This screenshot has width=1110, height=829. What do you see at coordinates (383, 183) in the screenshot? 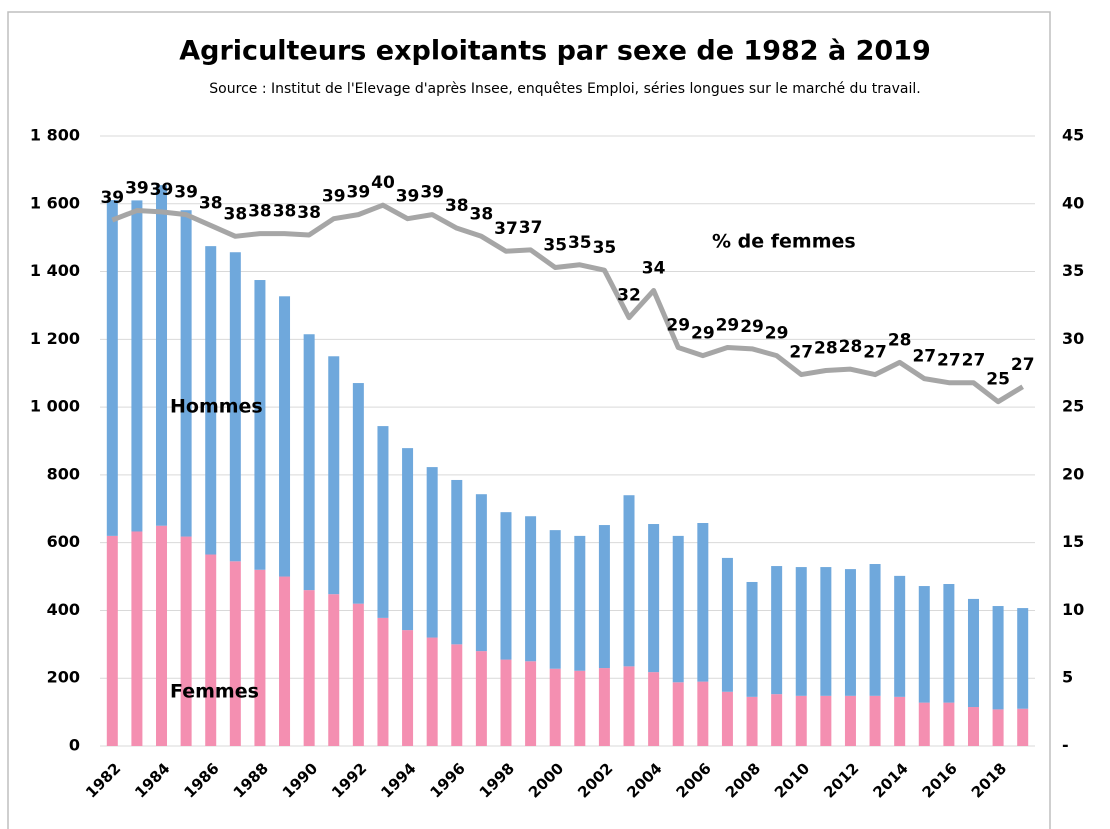
I see `data-label: 40` at bounding box center [383, 183].